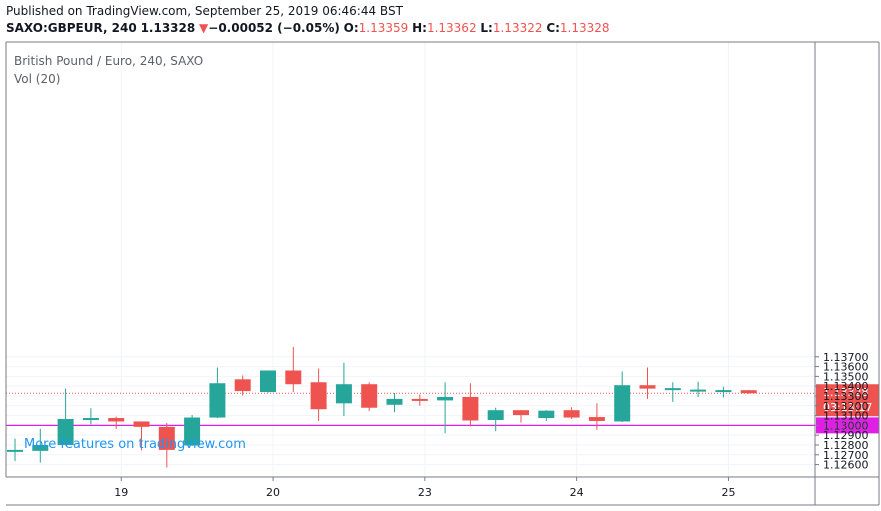 The height and width of the screenshot is (511, 881). What do you see at coordinates (451, 28) in the screenshot?
I see `high-value: 1.13362` at bounding box center [451, 28].